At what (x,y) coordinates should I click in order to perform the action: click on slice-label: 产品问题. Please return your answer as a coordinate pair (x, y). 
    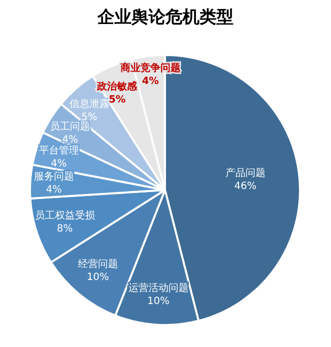
    Looking at the image, I should click on (245, 172).